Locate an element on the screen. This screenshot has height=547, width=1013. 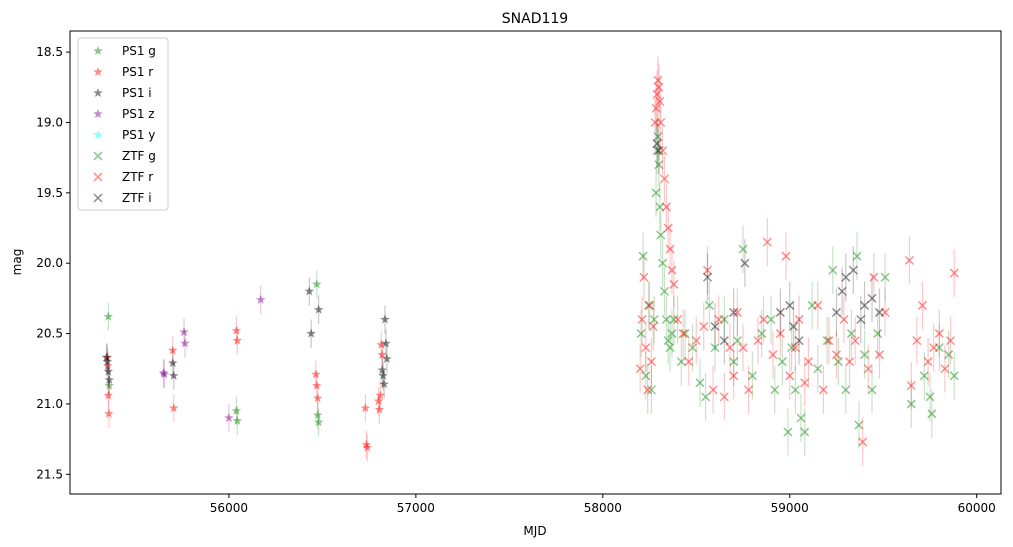
series-ps1-r is located at coordinates (244, 389).